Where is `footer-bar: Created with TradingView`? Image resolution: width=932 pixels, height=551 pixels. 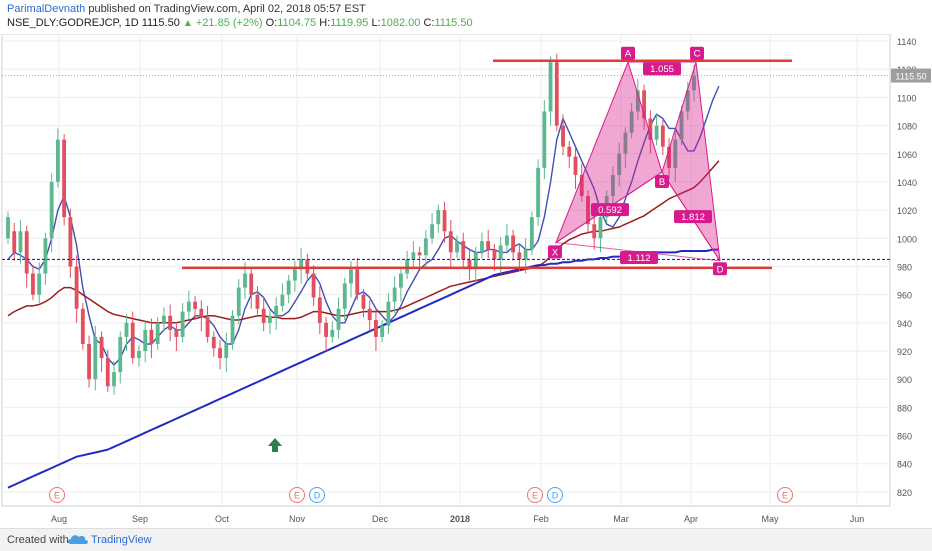 footer-bar: Created with TradingView is located at coordinates (466, 539).